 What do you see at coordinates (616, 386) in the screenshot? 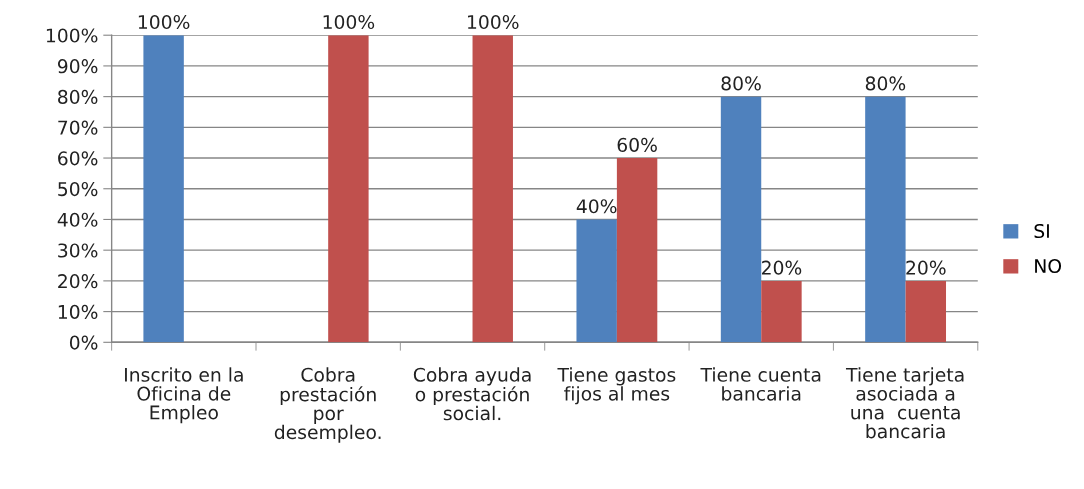
I see `x-tick-label: Tiene gastos fijos al mes` at bounding box center [616, 386].